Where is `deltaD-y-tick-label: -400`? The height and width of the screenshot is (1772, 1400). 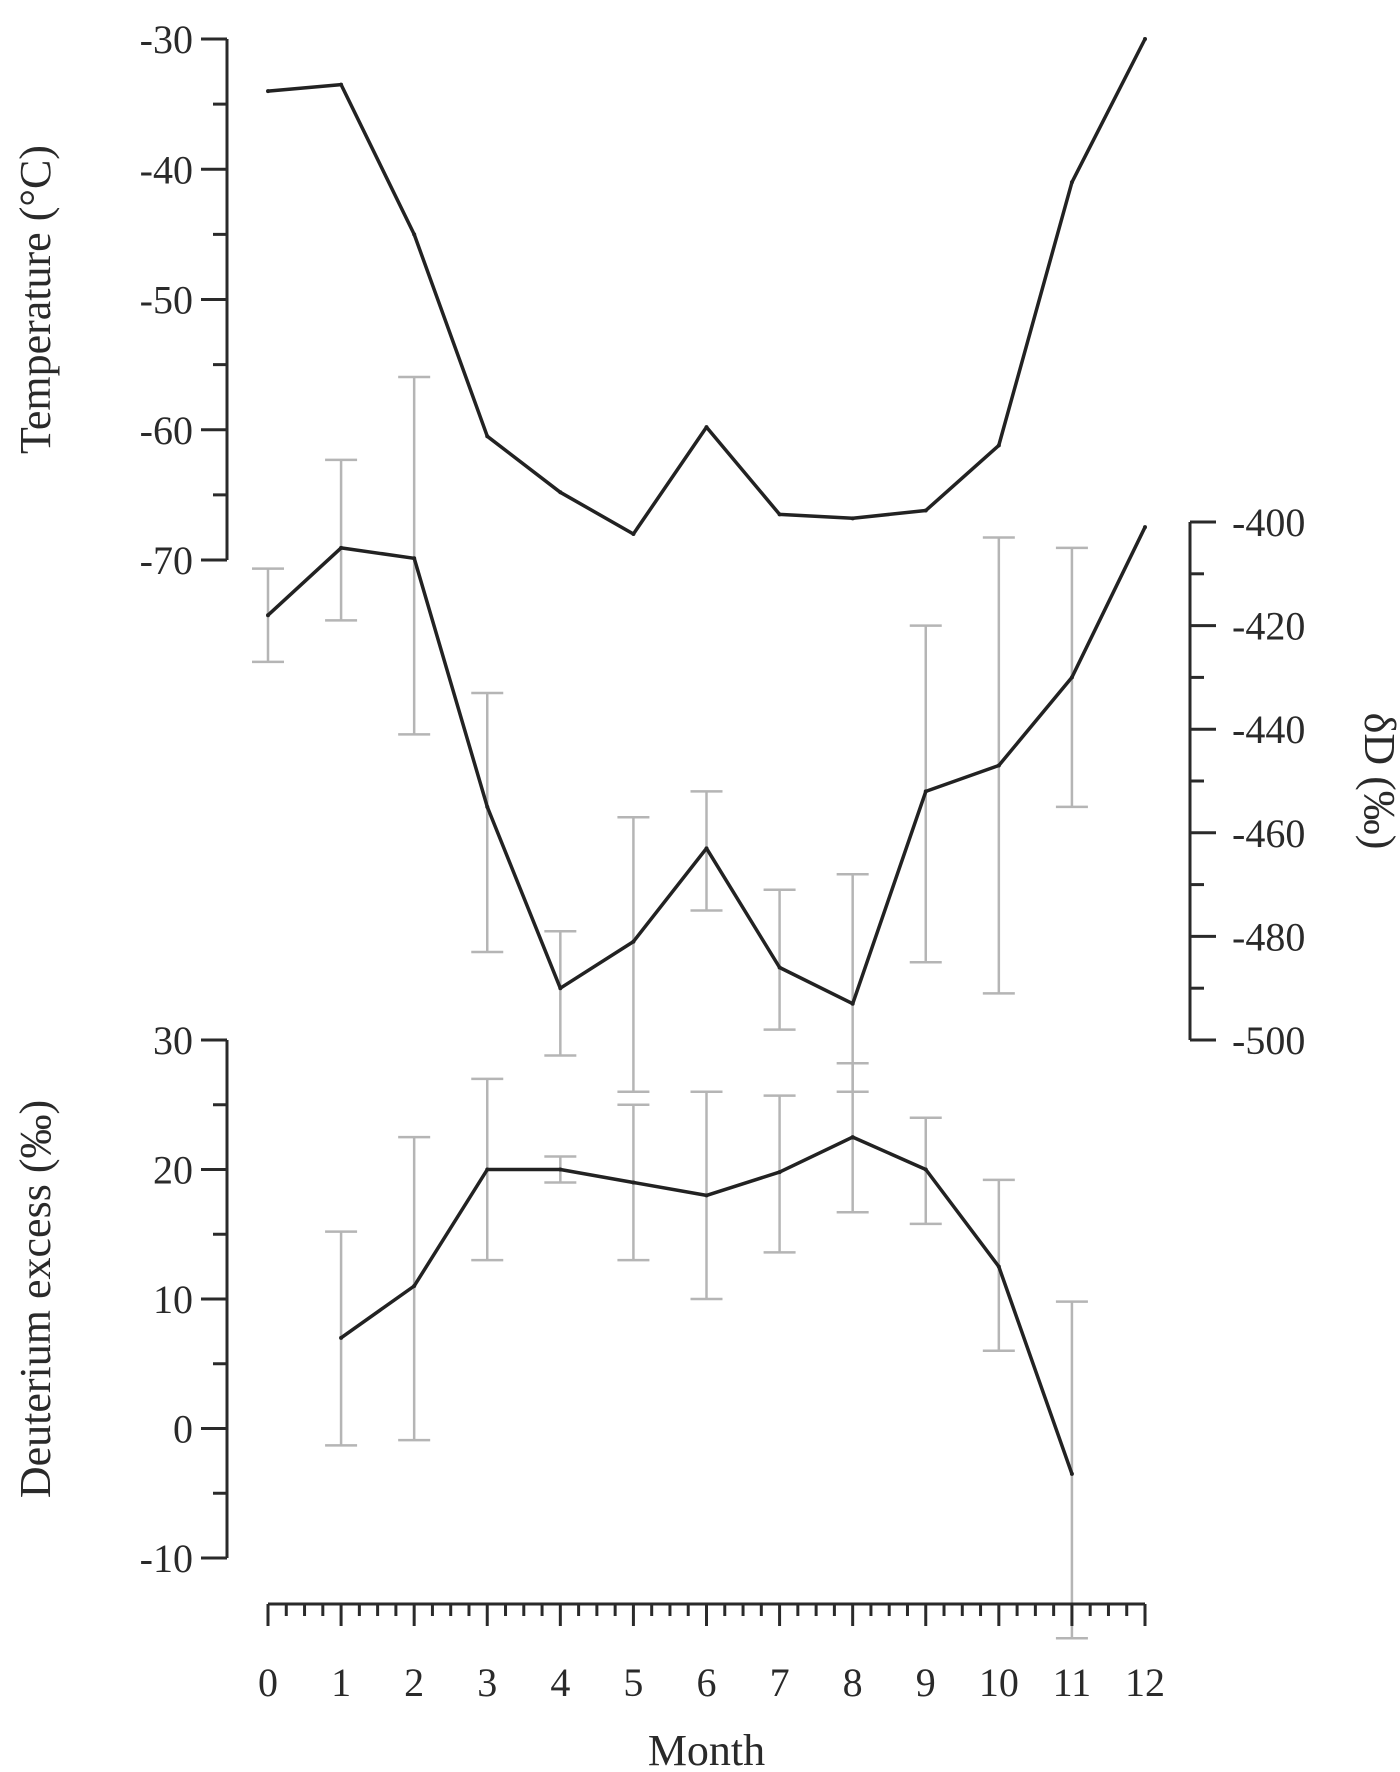
deltaD-y-tick-label: -400 is located at coordinates (1268, 522).